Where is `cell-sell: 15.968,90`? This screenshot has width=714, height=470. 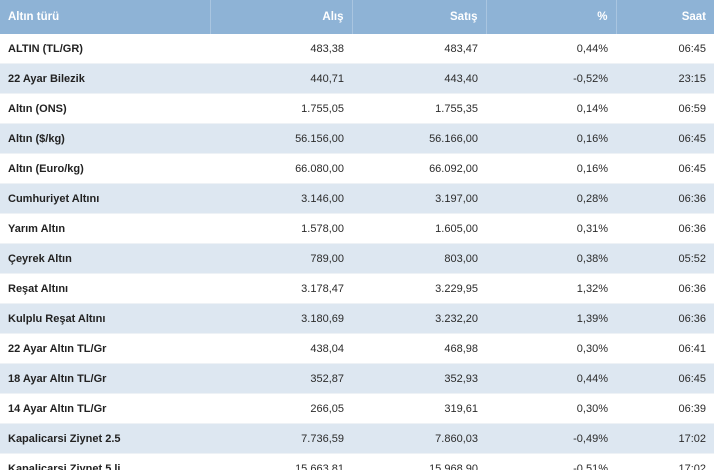
cell-sell: 15.968,90 is located at coordinates (419, 461).